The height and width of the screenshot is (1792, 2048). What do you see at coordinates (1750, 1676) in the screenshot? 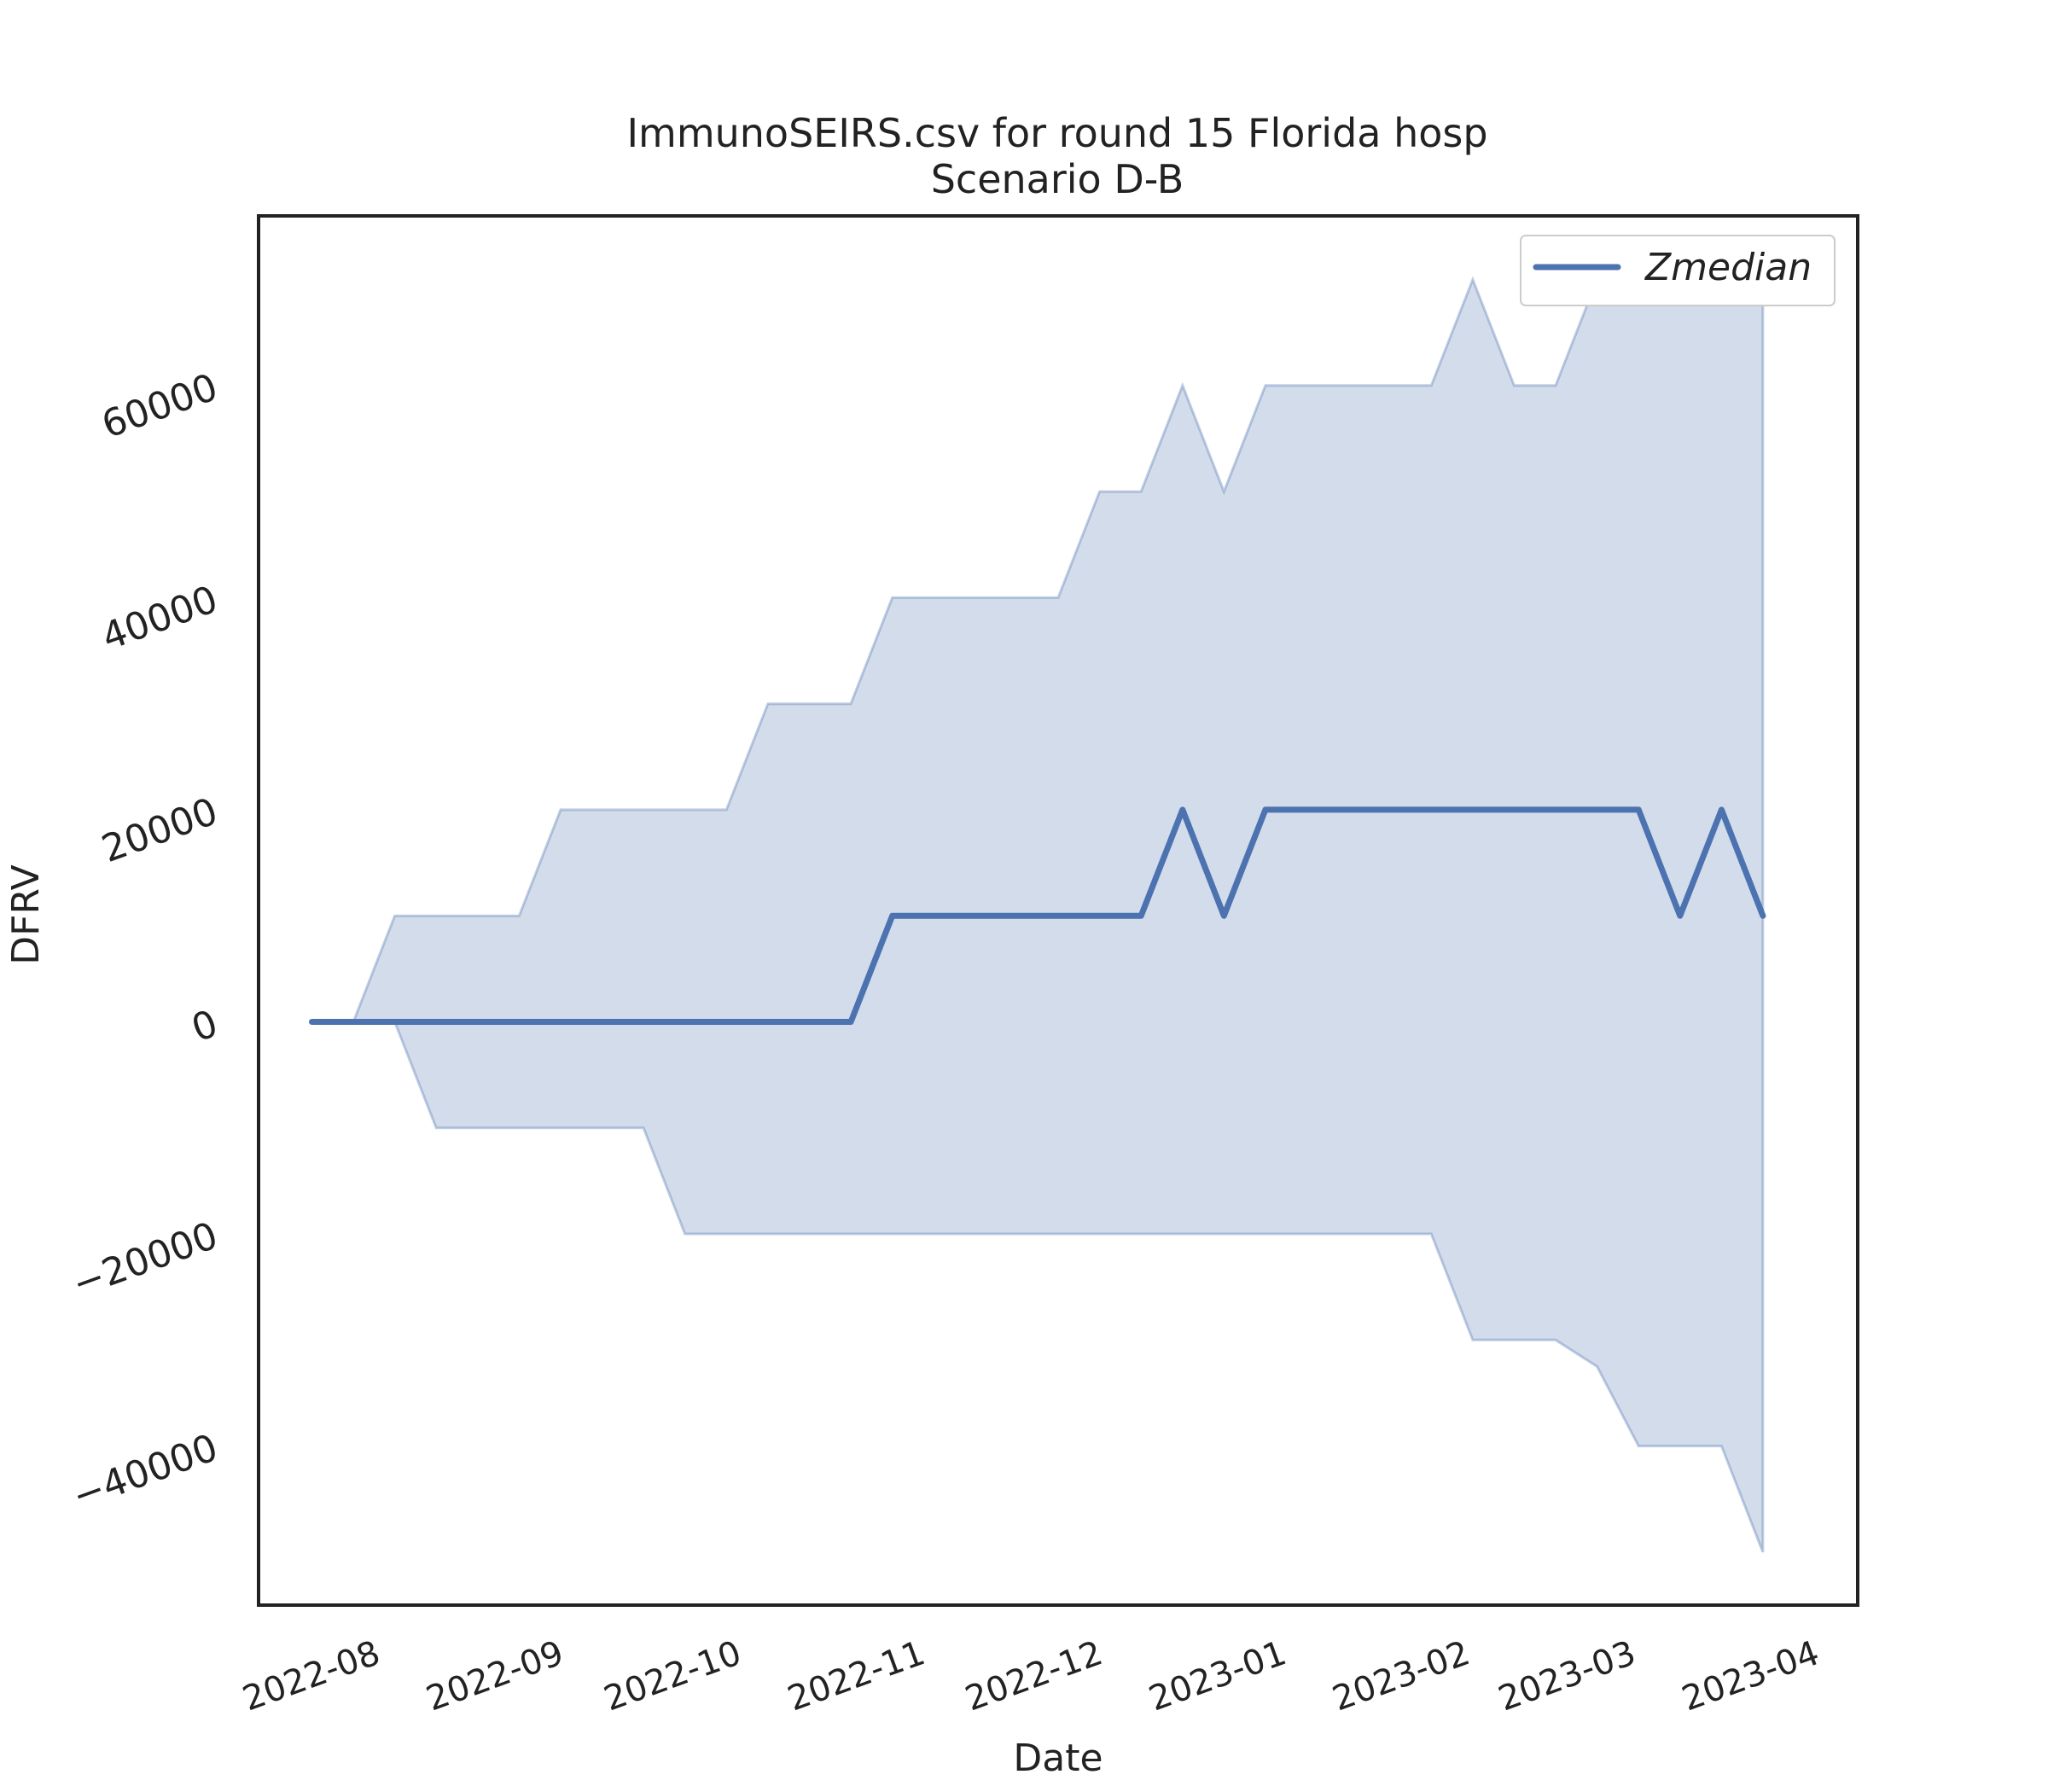
I see `x-tick-label: 2023-04` at bounding box center [1750, 1676].